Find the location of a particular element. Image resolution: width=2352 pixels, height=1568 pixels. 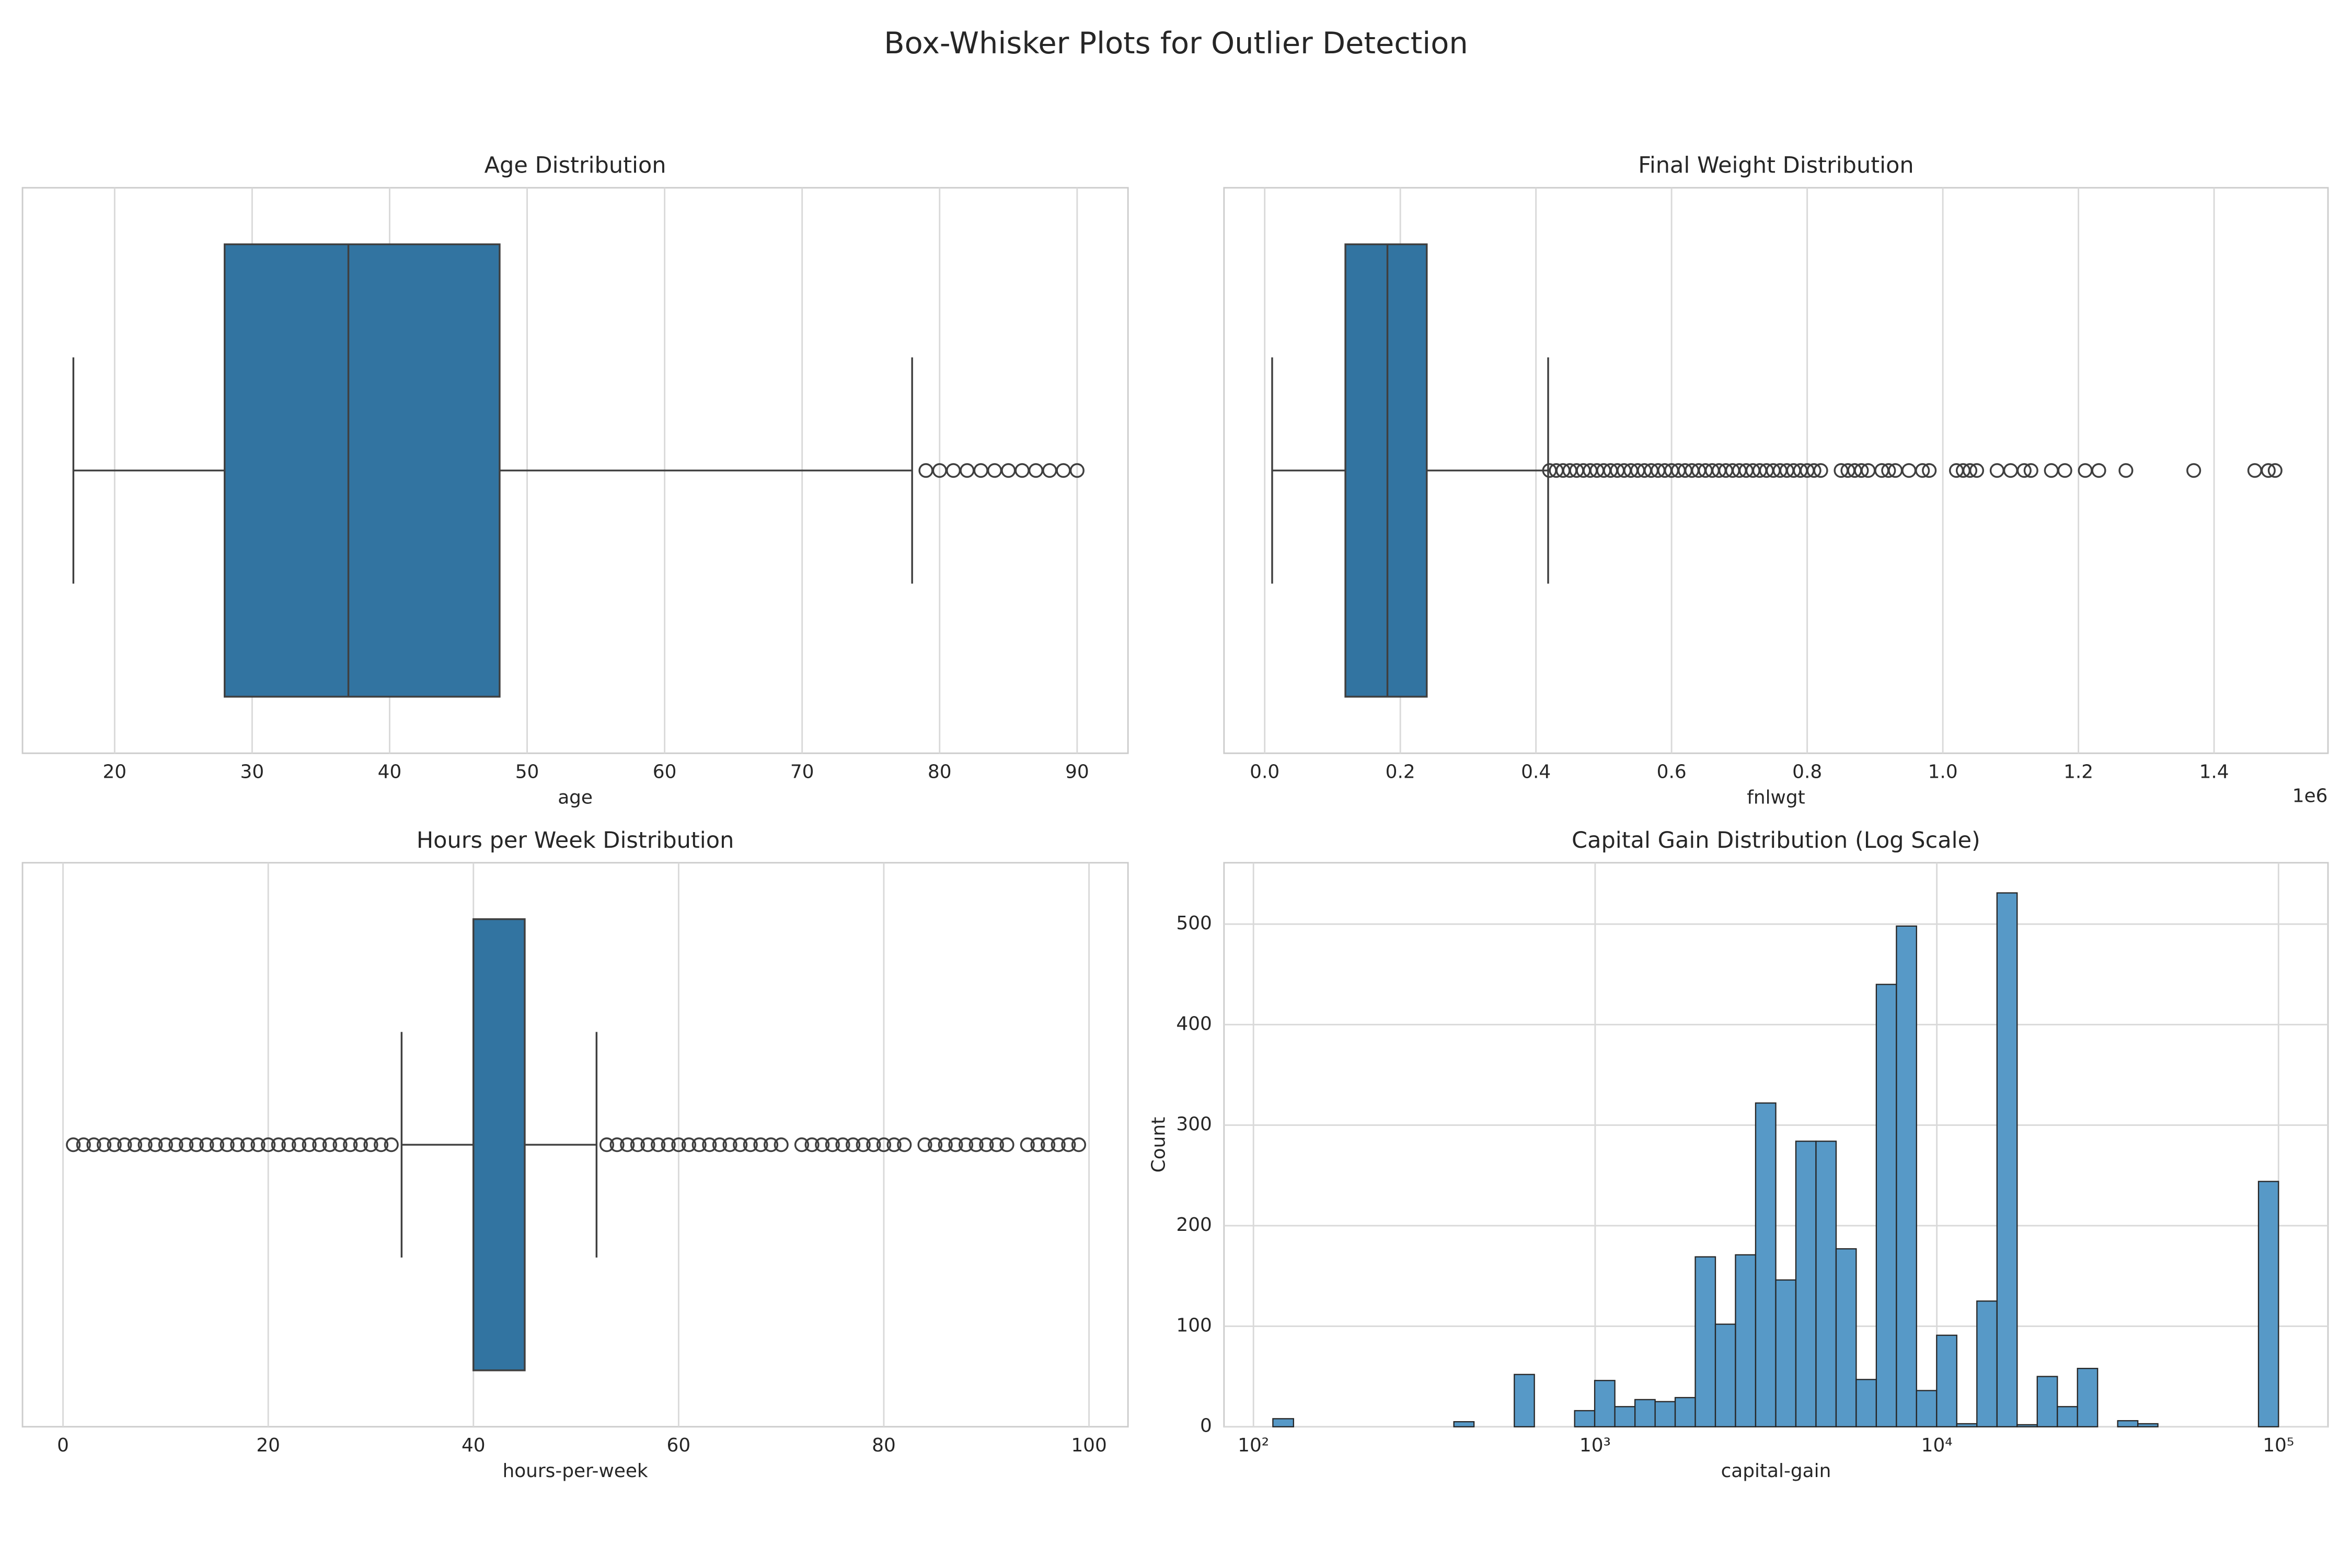

x-tick-label: 10² is located at coordinates (1253, 1445).